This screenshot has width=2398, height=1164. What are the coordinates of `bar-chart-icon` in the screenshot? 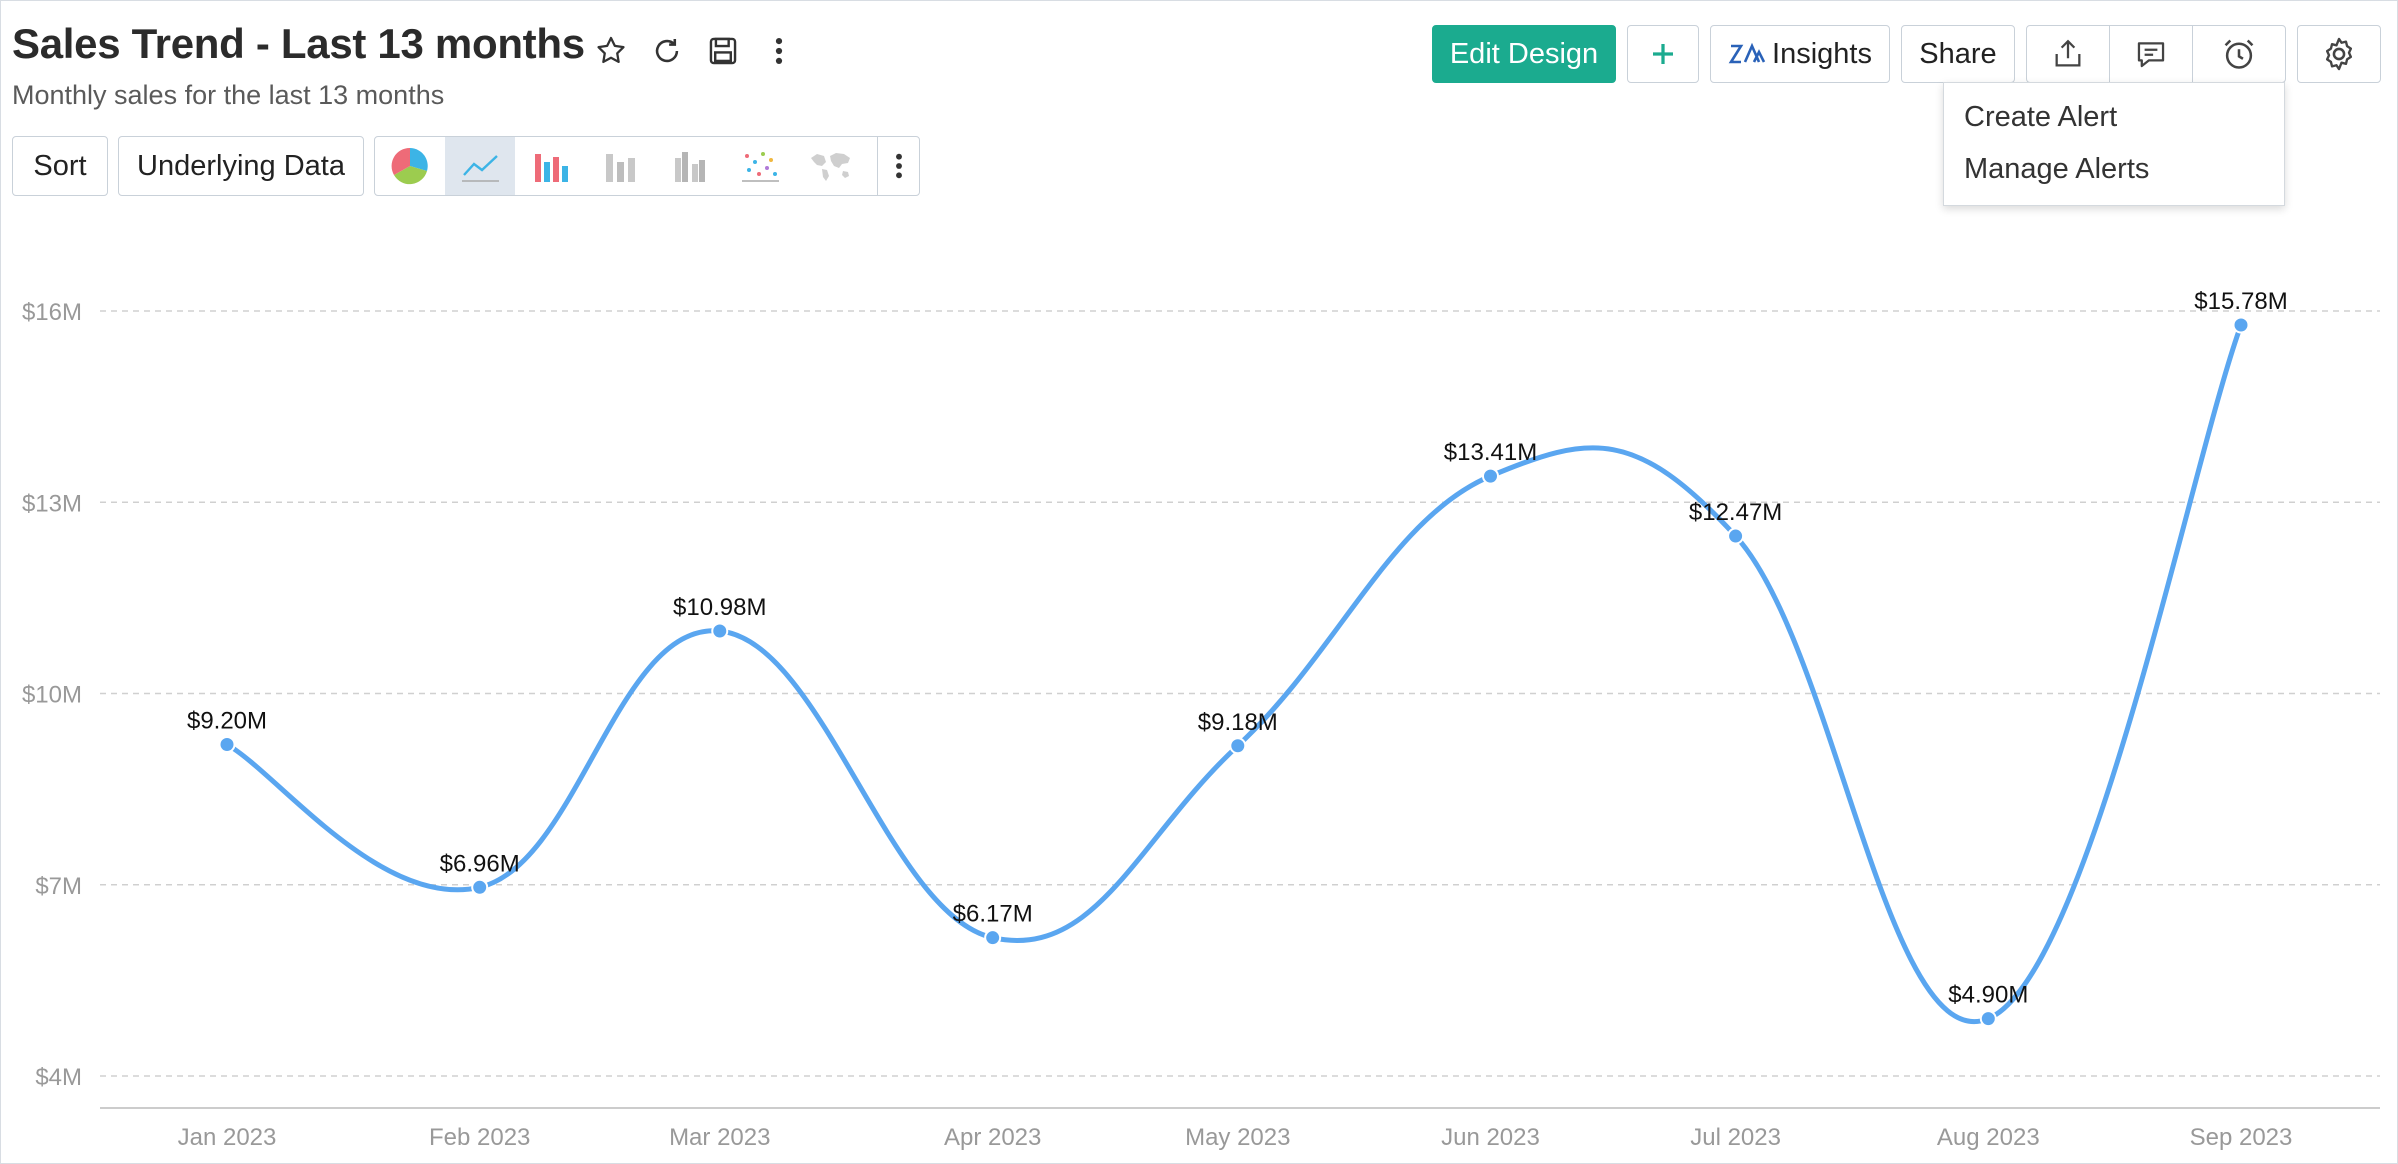 It's located at (551, 168).